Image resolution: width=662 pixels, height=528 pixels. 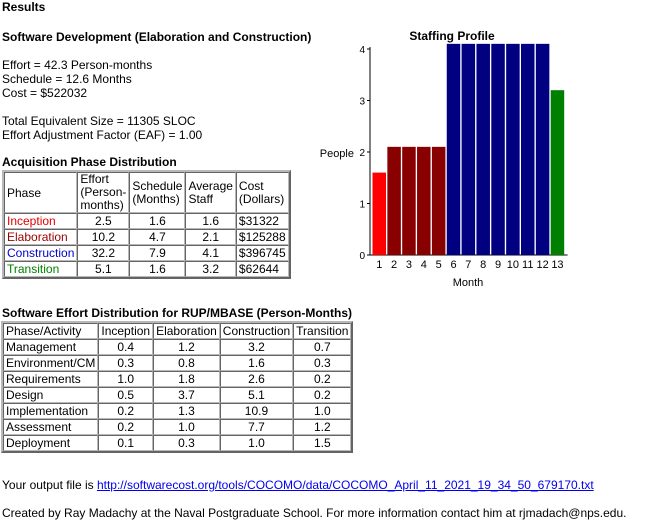 I want to click on x-tick-label: 12, so click(x=542, y=265).